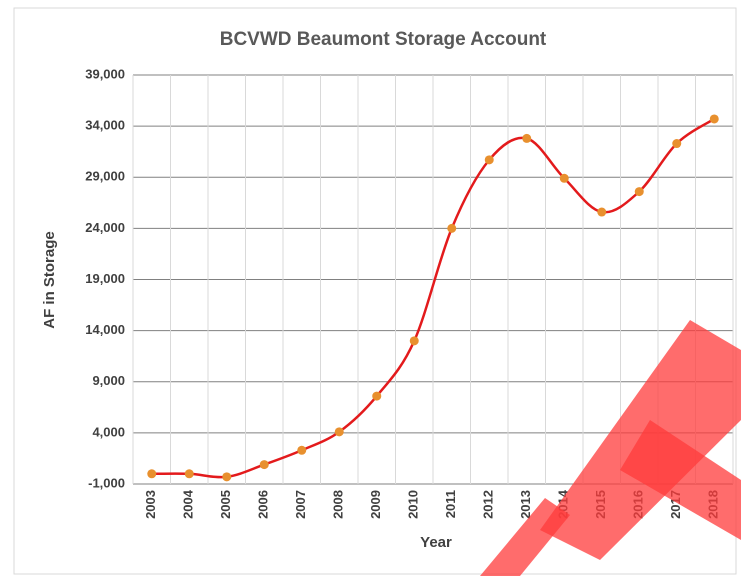 Image resolution: width=741 pixels, height=576 pixels. I want to click on x-tick-label: 2011, so click(450, 504).